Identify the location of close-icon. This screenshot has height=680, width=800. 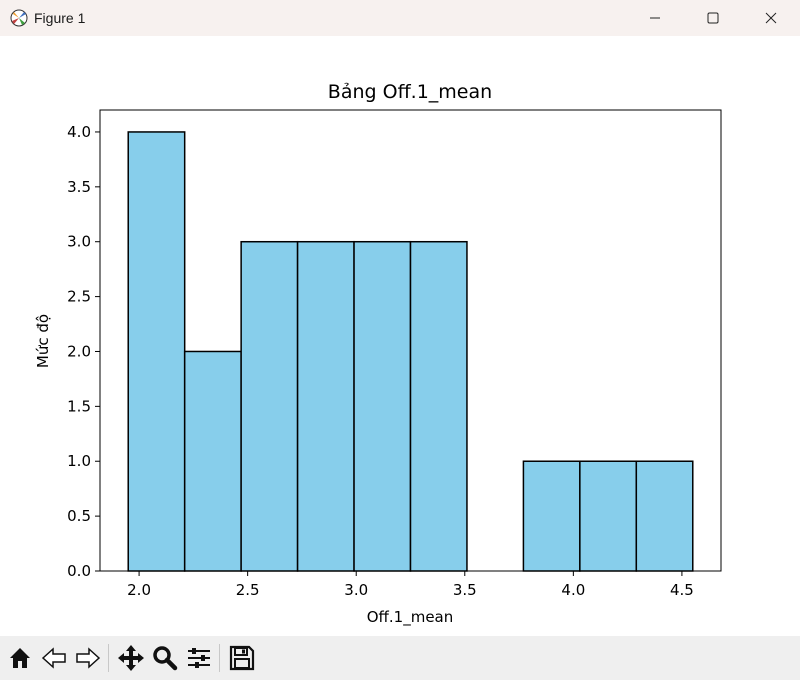
(771, 18).